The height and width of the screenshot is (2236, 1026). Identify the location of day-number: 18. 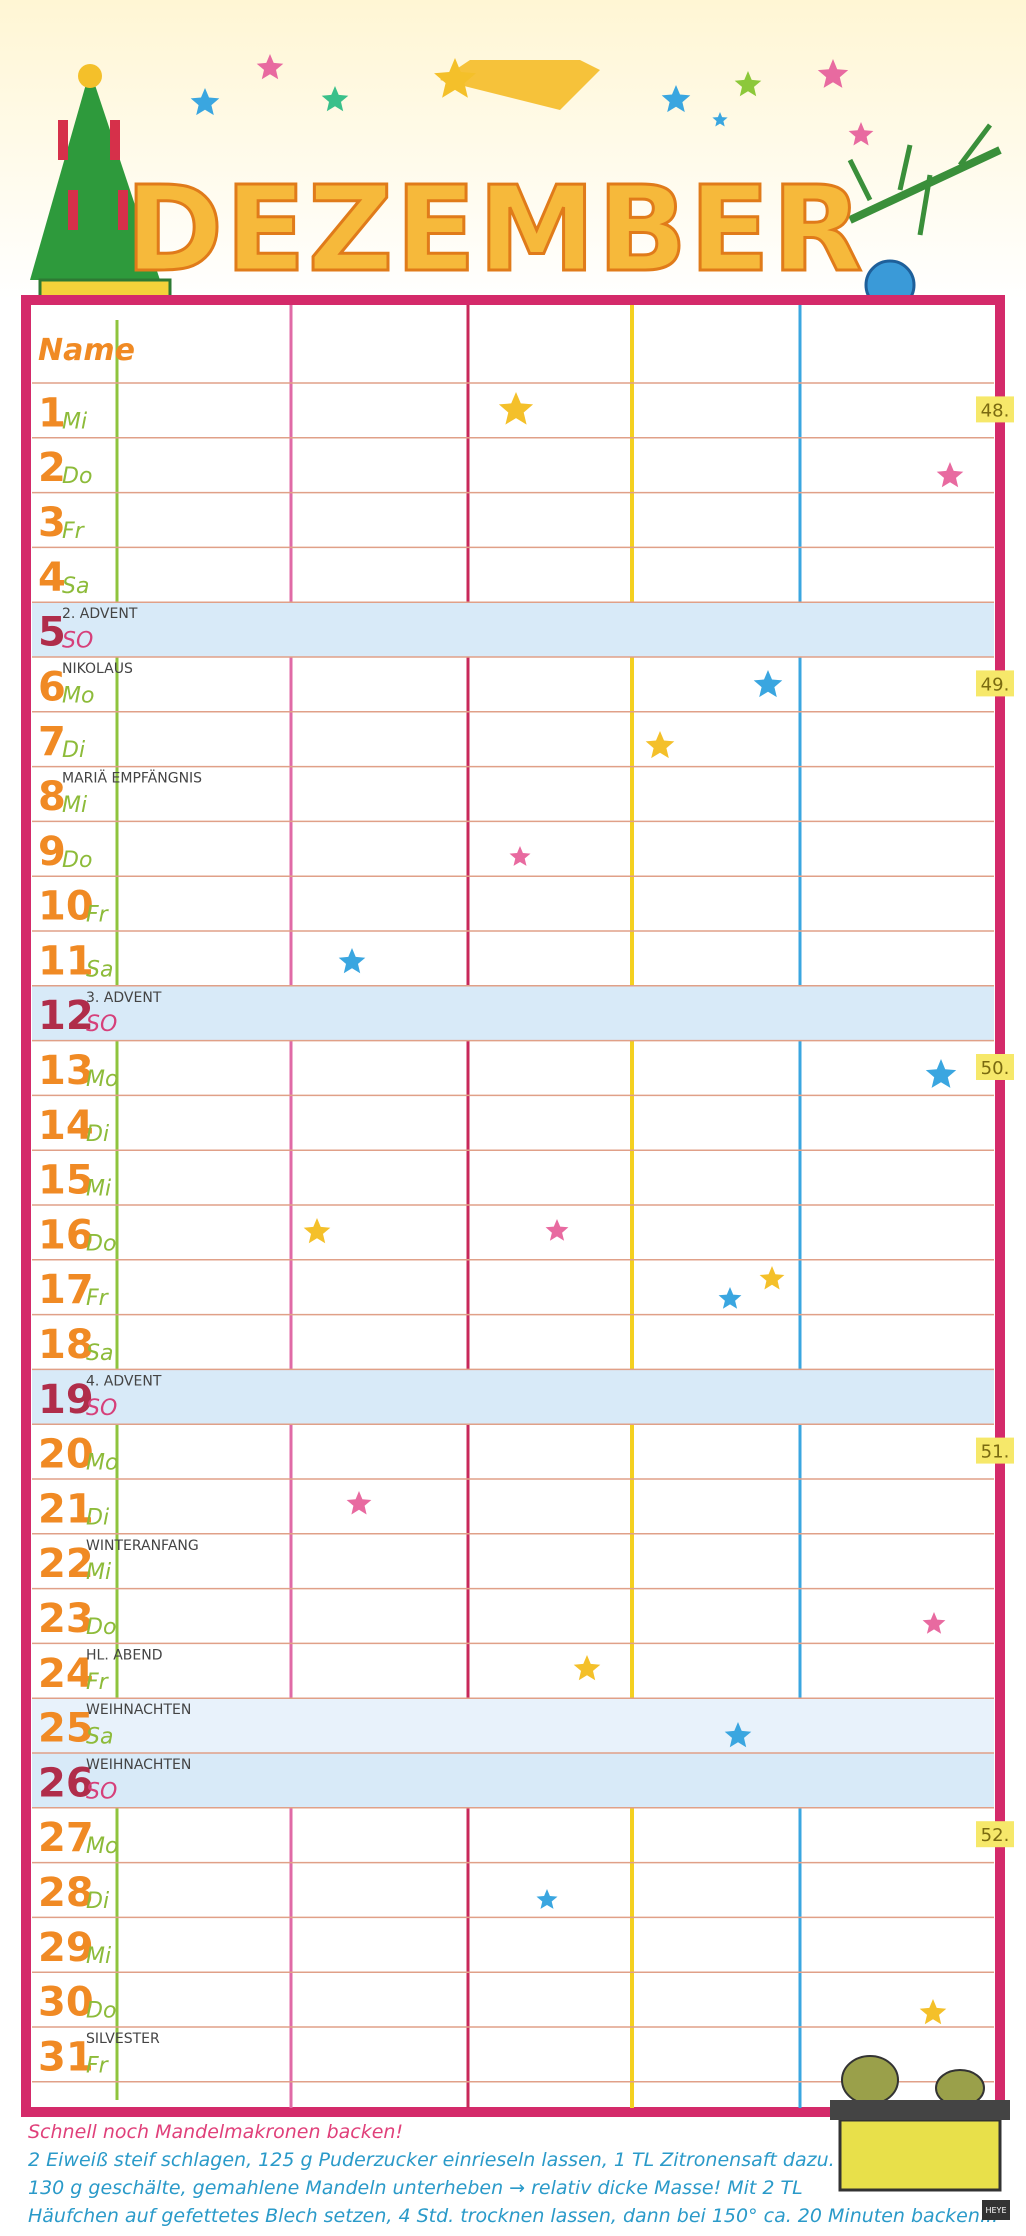
(66, 1345).